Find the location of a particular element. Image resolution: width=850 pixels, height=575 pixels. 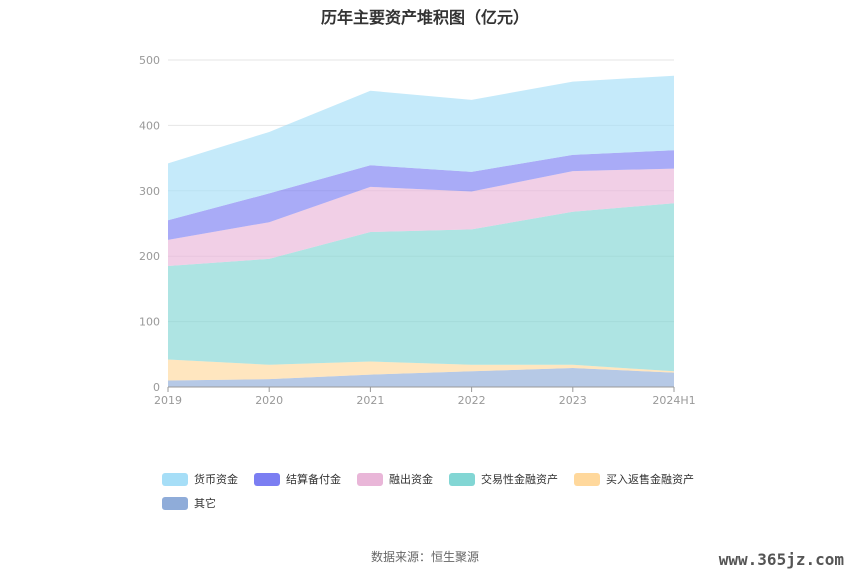

legend-label: 其它 is located at coordinates (205, 503).